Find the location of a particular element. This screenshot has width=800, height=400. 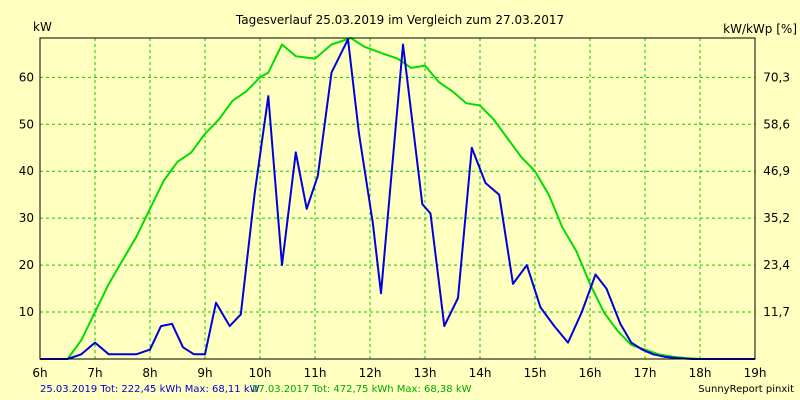

y-tick-label-left: 40 is located at coordinates (26, 171).